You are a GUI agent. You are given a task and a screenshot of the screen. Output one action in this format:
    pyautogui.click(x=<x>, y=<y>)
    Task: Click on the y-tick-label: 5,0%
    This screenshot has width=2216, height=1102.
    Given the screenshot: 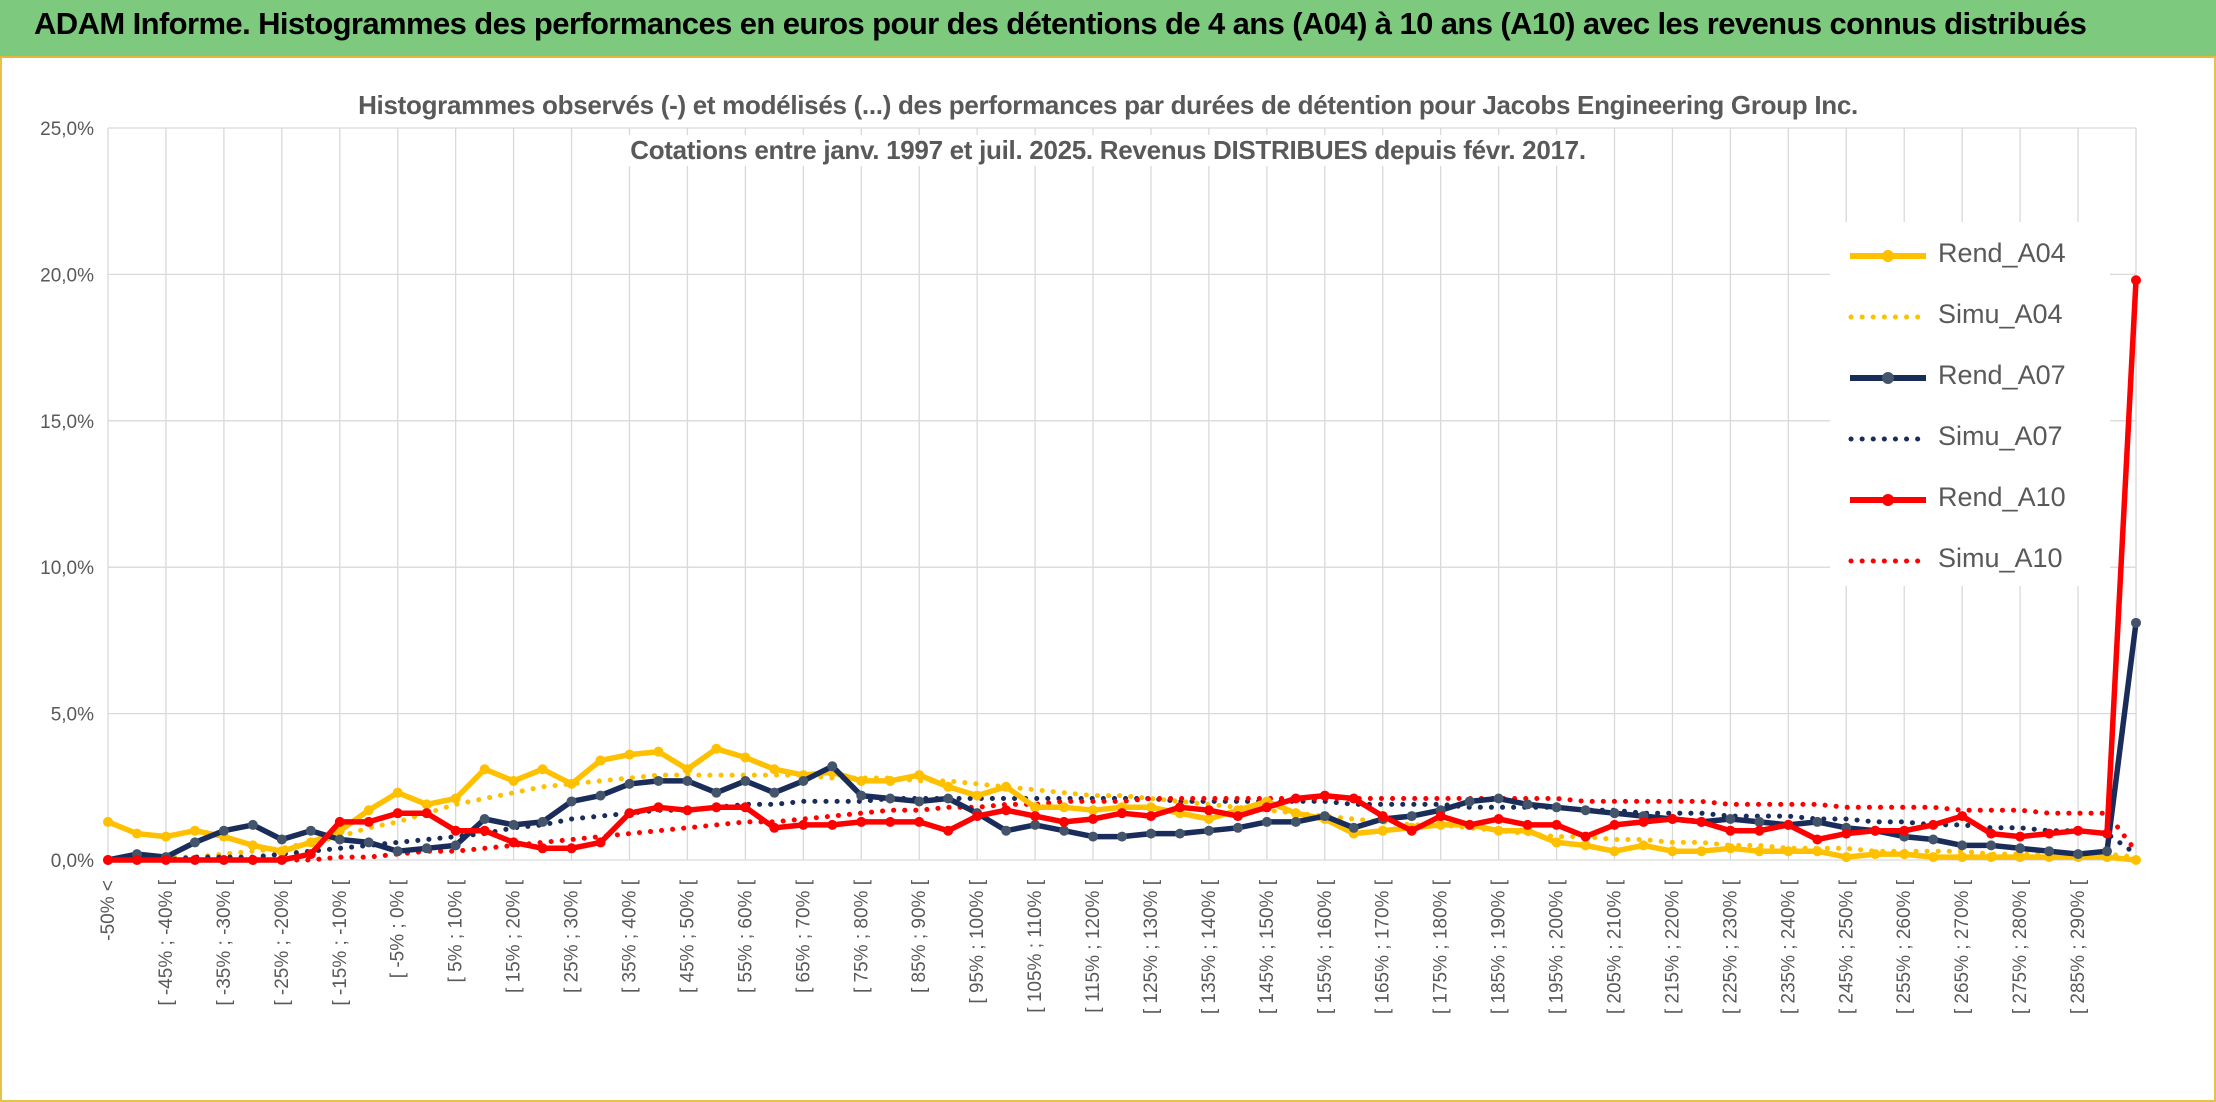 What is the action you would take?
    pyautogui.click(x=72, y=715)
    